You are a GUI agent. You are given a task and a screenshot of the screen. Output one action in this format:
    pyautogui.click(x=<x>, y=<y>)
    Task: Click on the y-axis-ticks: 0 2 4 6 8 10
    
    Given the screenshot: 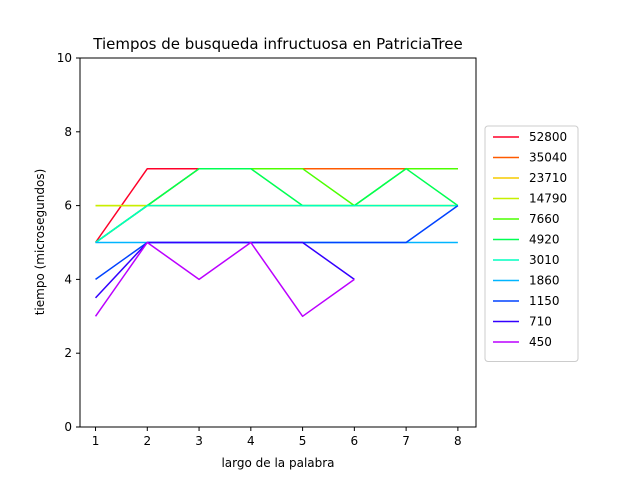 What is the action you would take?
    pyautogui.click(x=68, y=242)
    